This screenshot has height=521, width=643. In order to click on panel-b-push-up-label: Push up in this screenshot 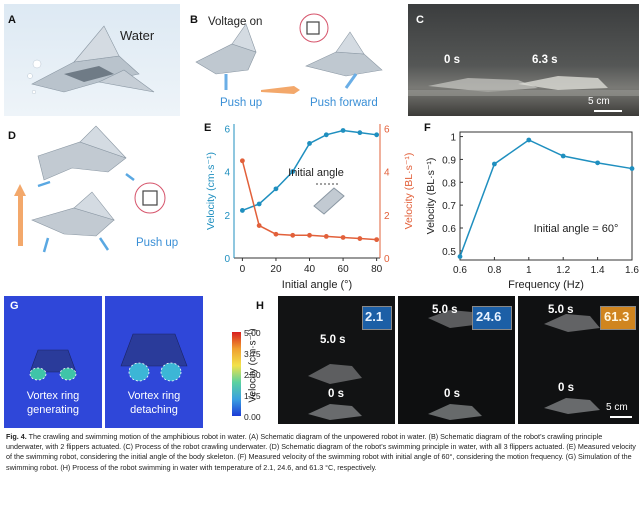, I will do `click(241, 103)`.